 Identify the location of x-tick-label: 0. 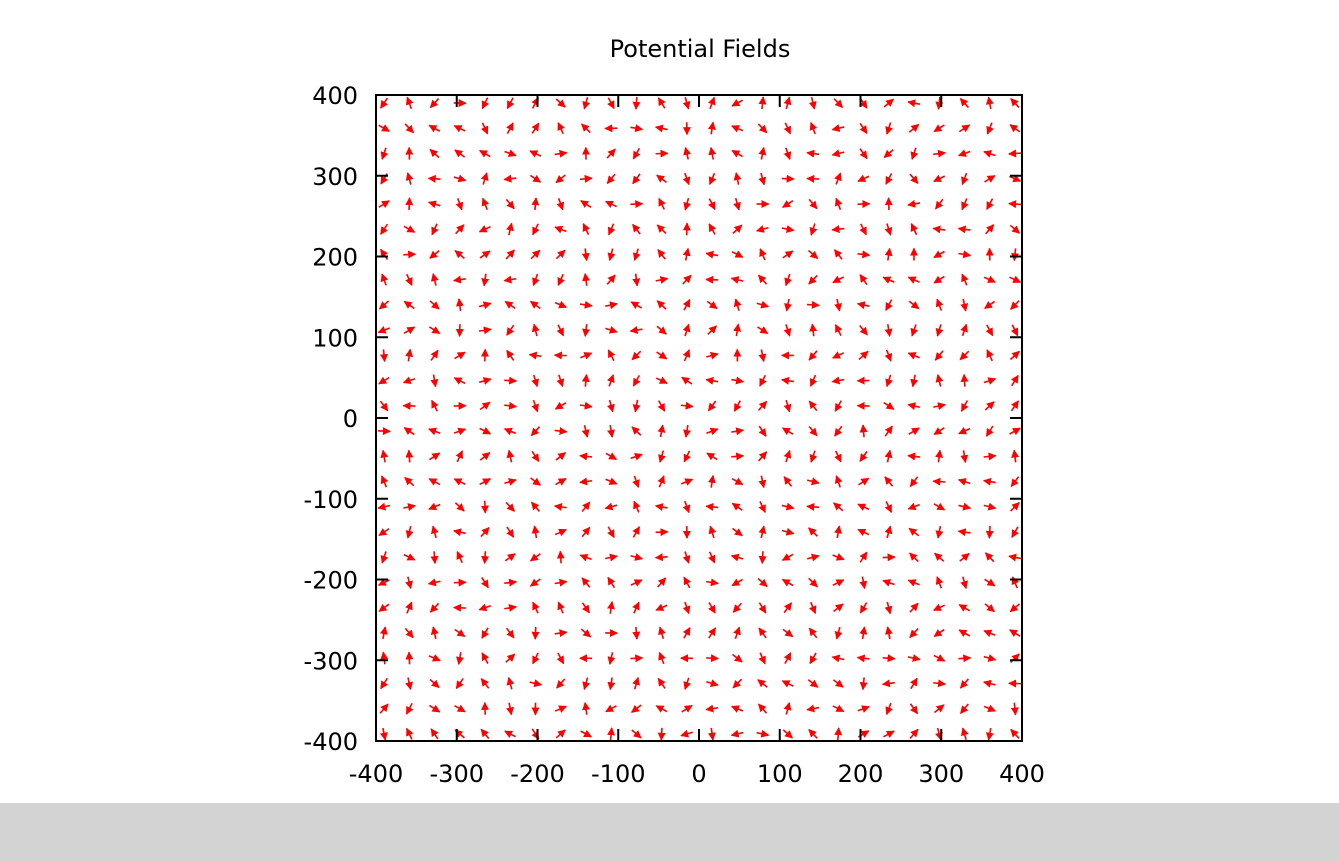
(698, 774).